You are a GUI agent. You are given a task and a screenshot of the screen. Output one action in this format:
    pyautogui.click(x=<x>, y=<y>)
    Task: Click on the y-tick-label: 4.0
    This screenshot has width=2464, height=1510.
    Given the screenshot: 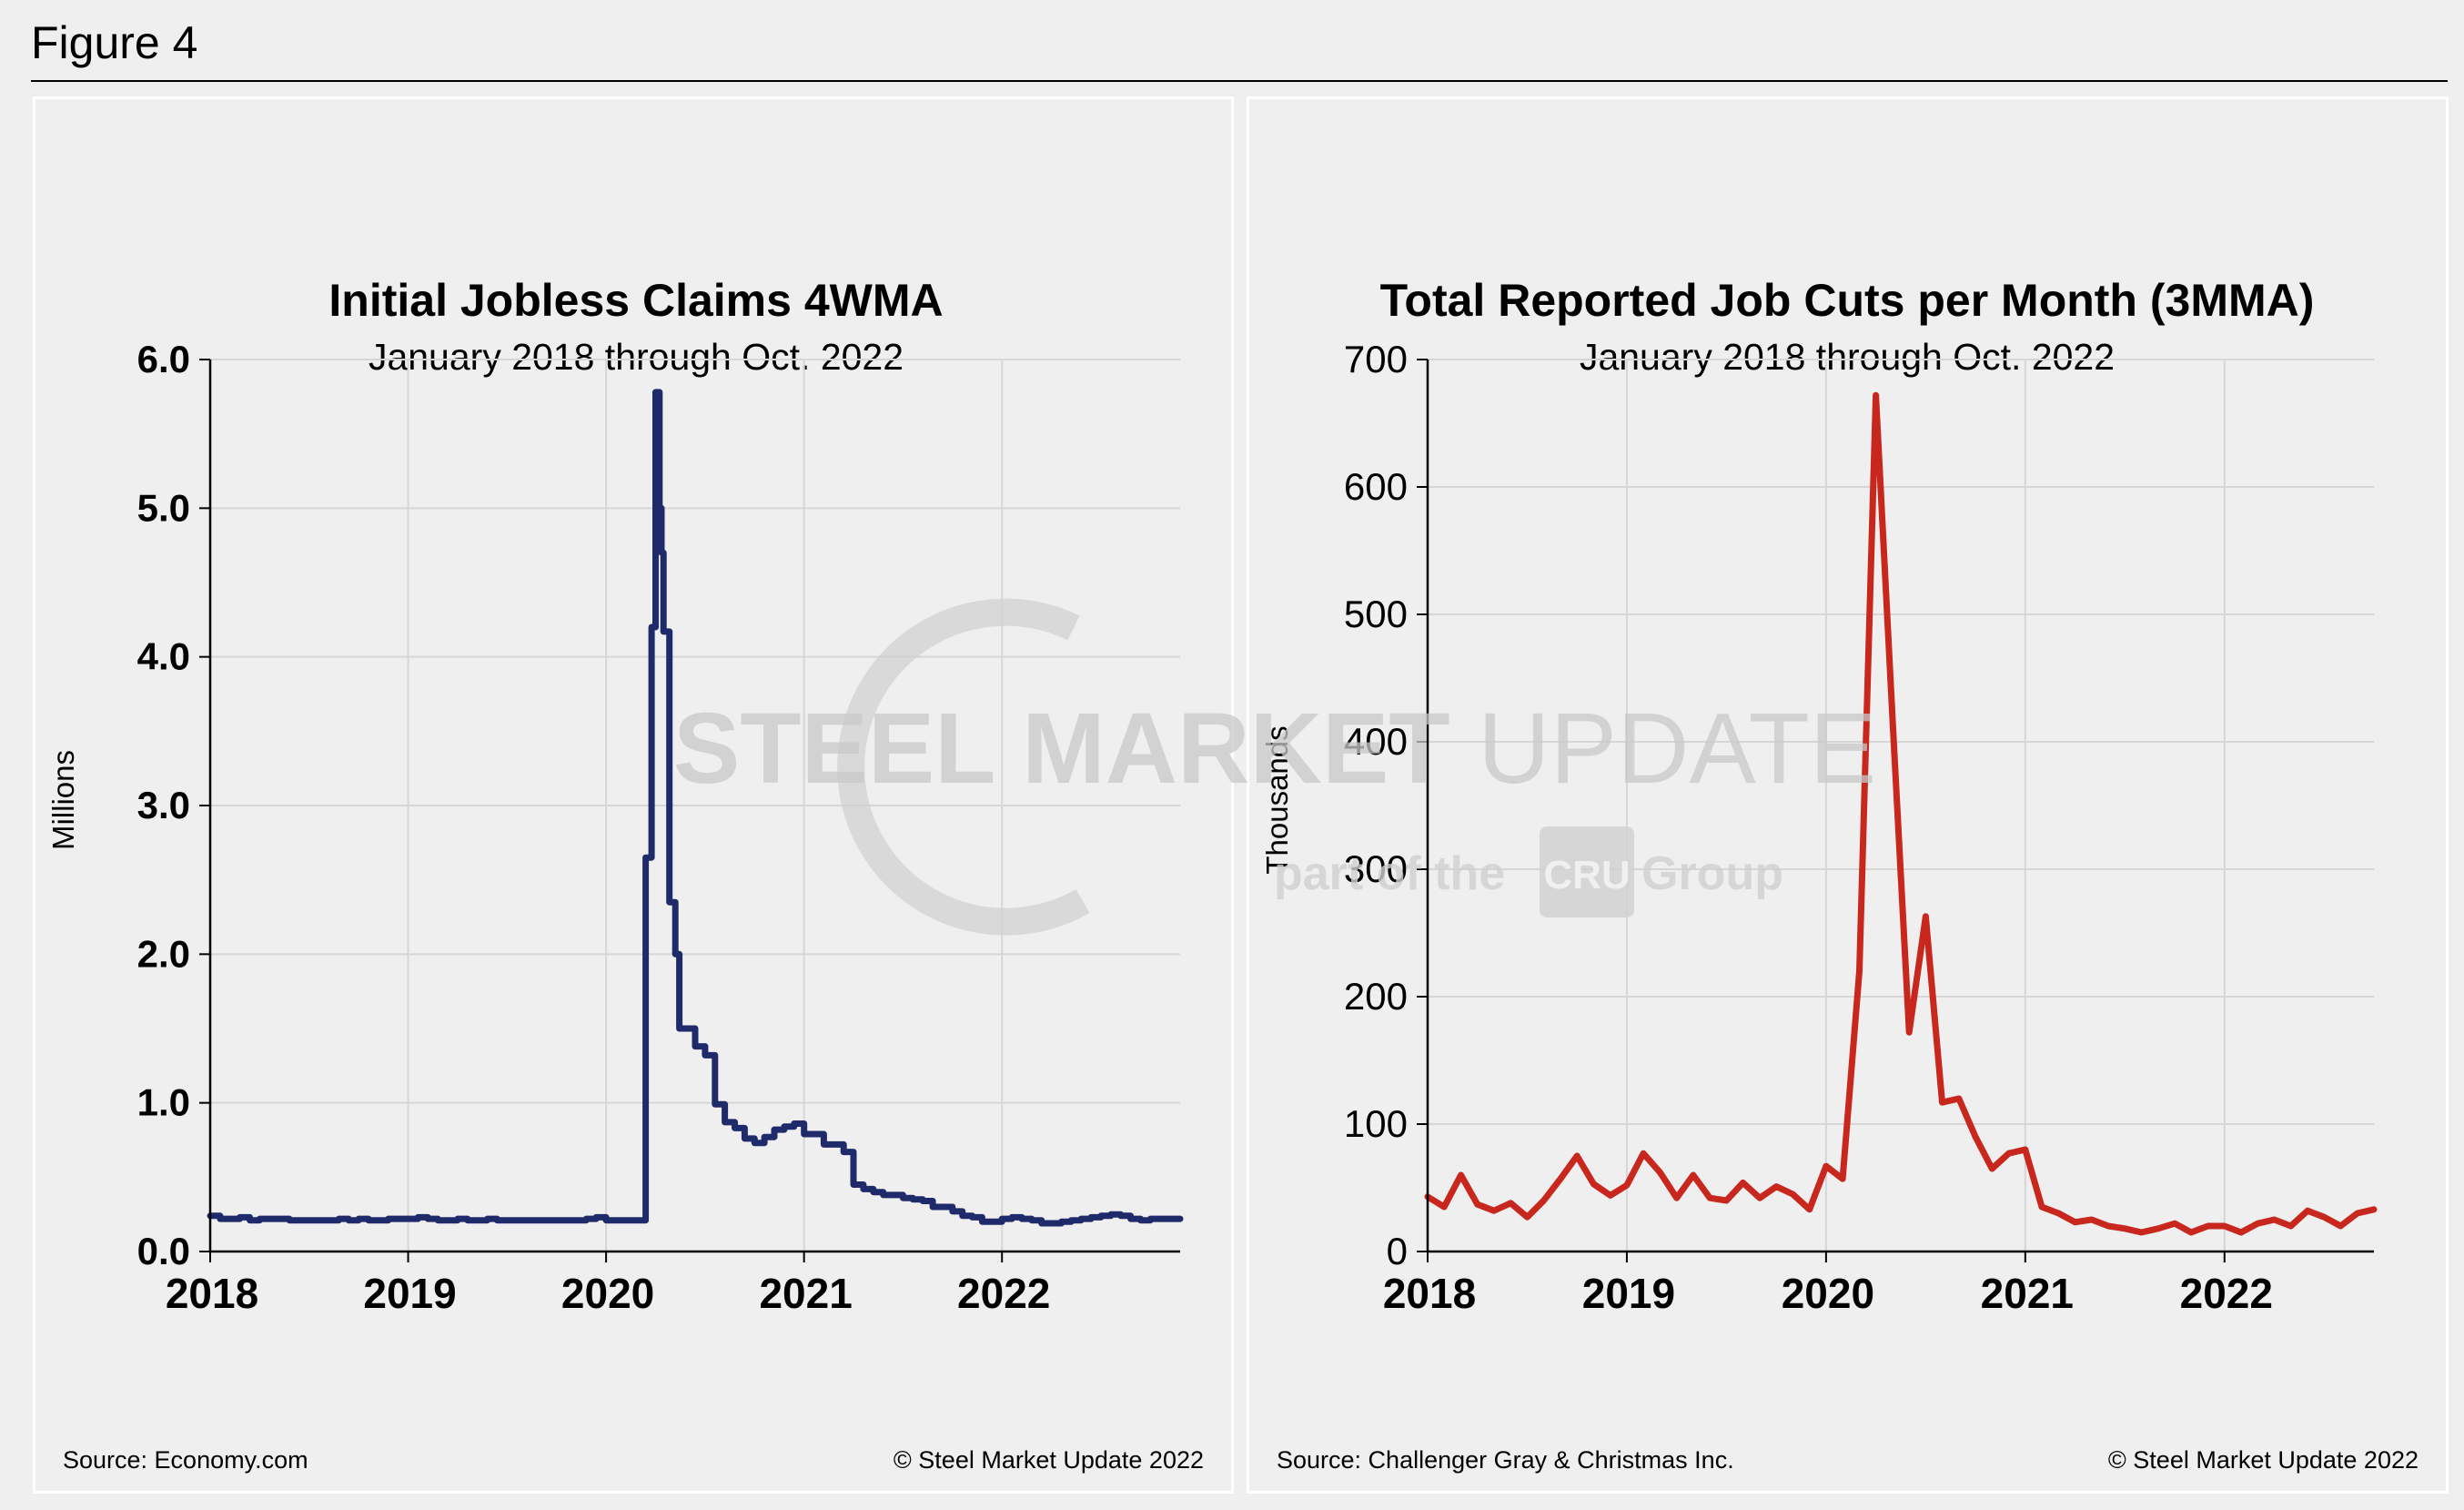 What is the action you would take?
    pyautogui.click(x=163, y=656)
    